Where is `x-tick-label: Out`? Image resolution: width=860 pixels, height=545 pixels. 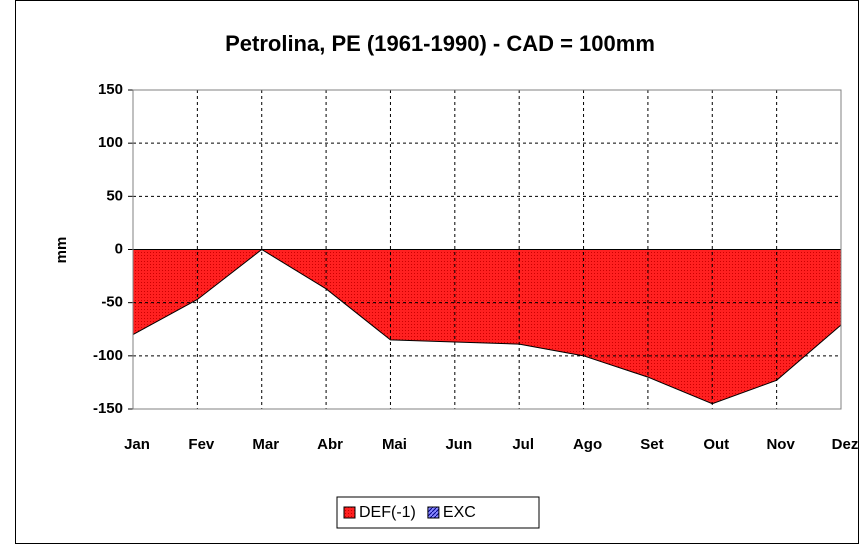 x-tick-label: Out is located at coordinates (716, 444).